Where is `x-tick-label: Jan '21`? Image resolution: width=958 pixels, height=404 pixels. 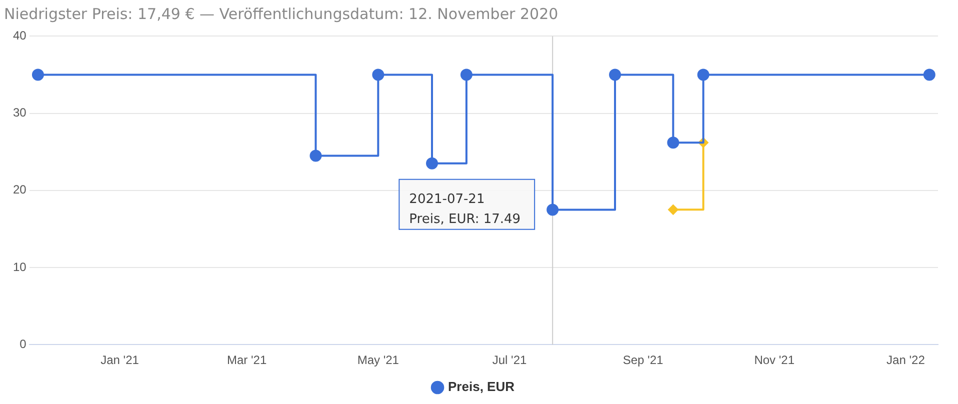
x-tick-label: Jan '21 is located at coordinates (120, 360).